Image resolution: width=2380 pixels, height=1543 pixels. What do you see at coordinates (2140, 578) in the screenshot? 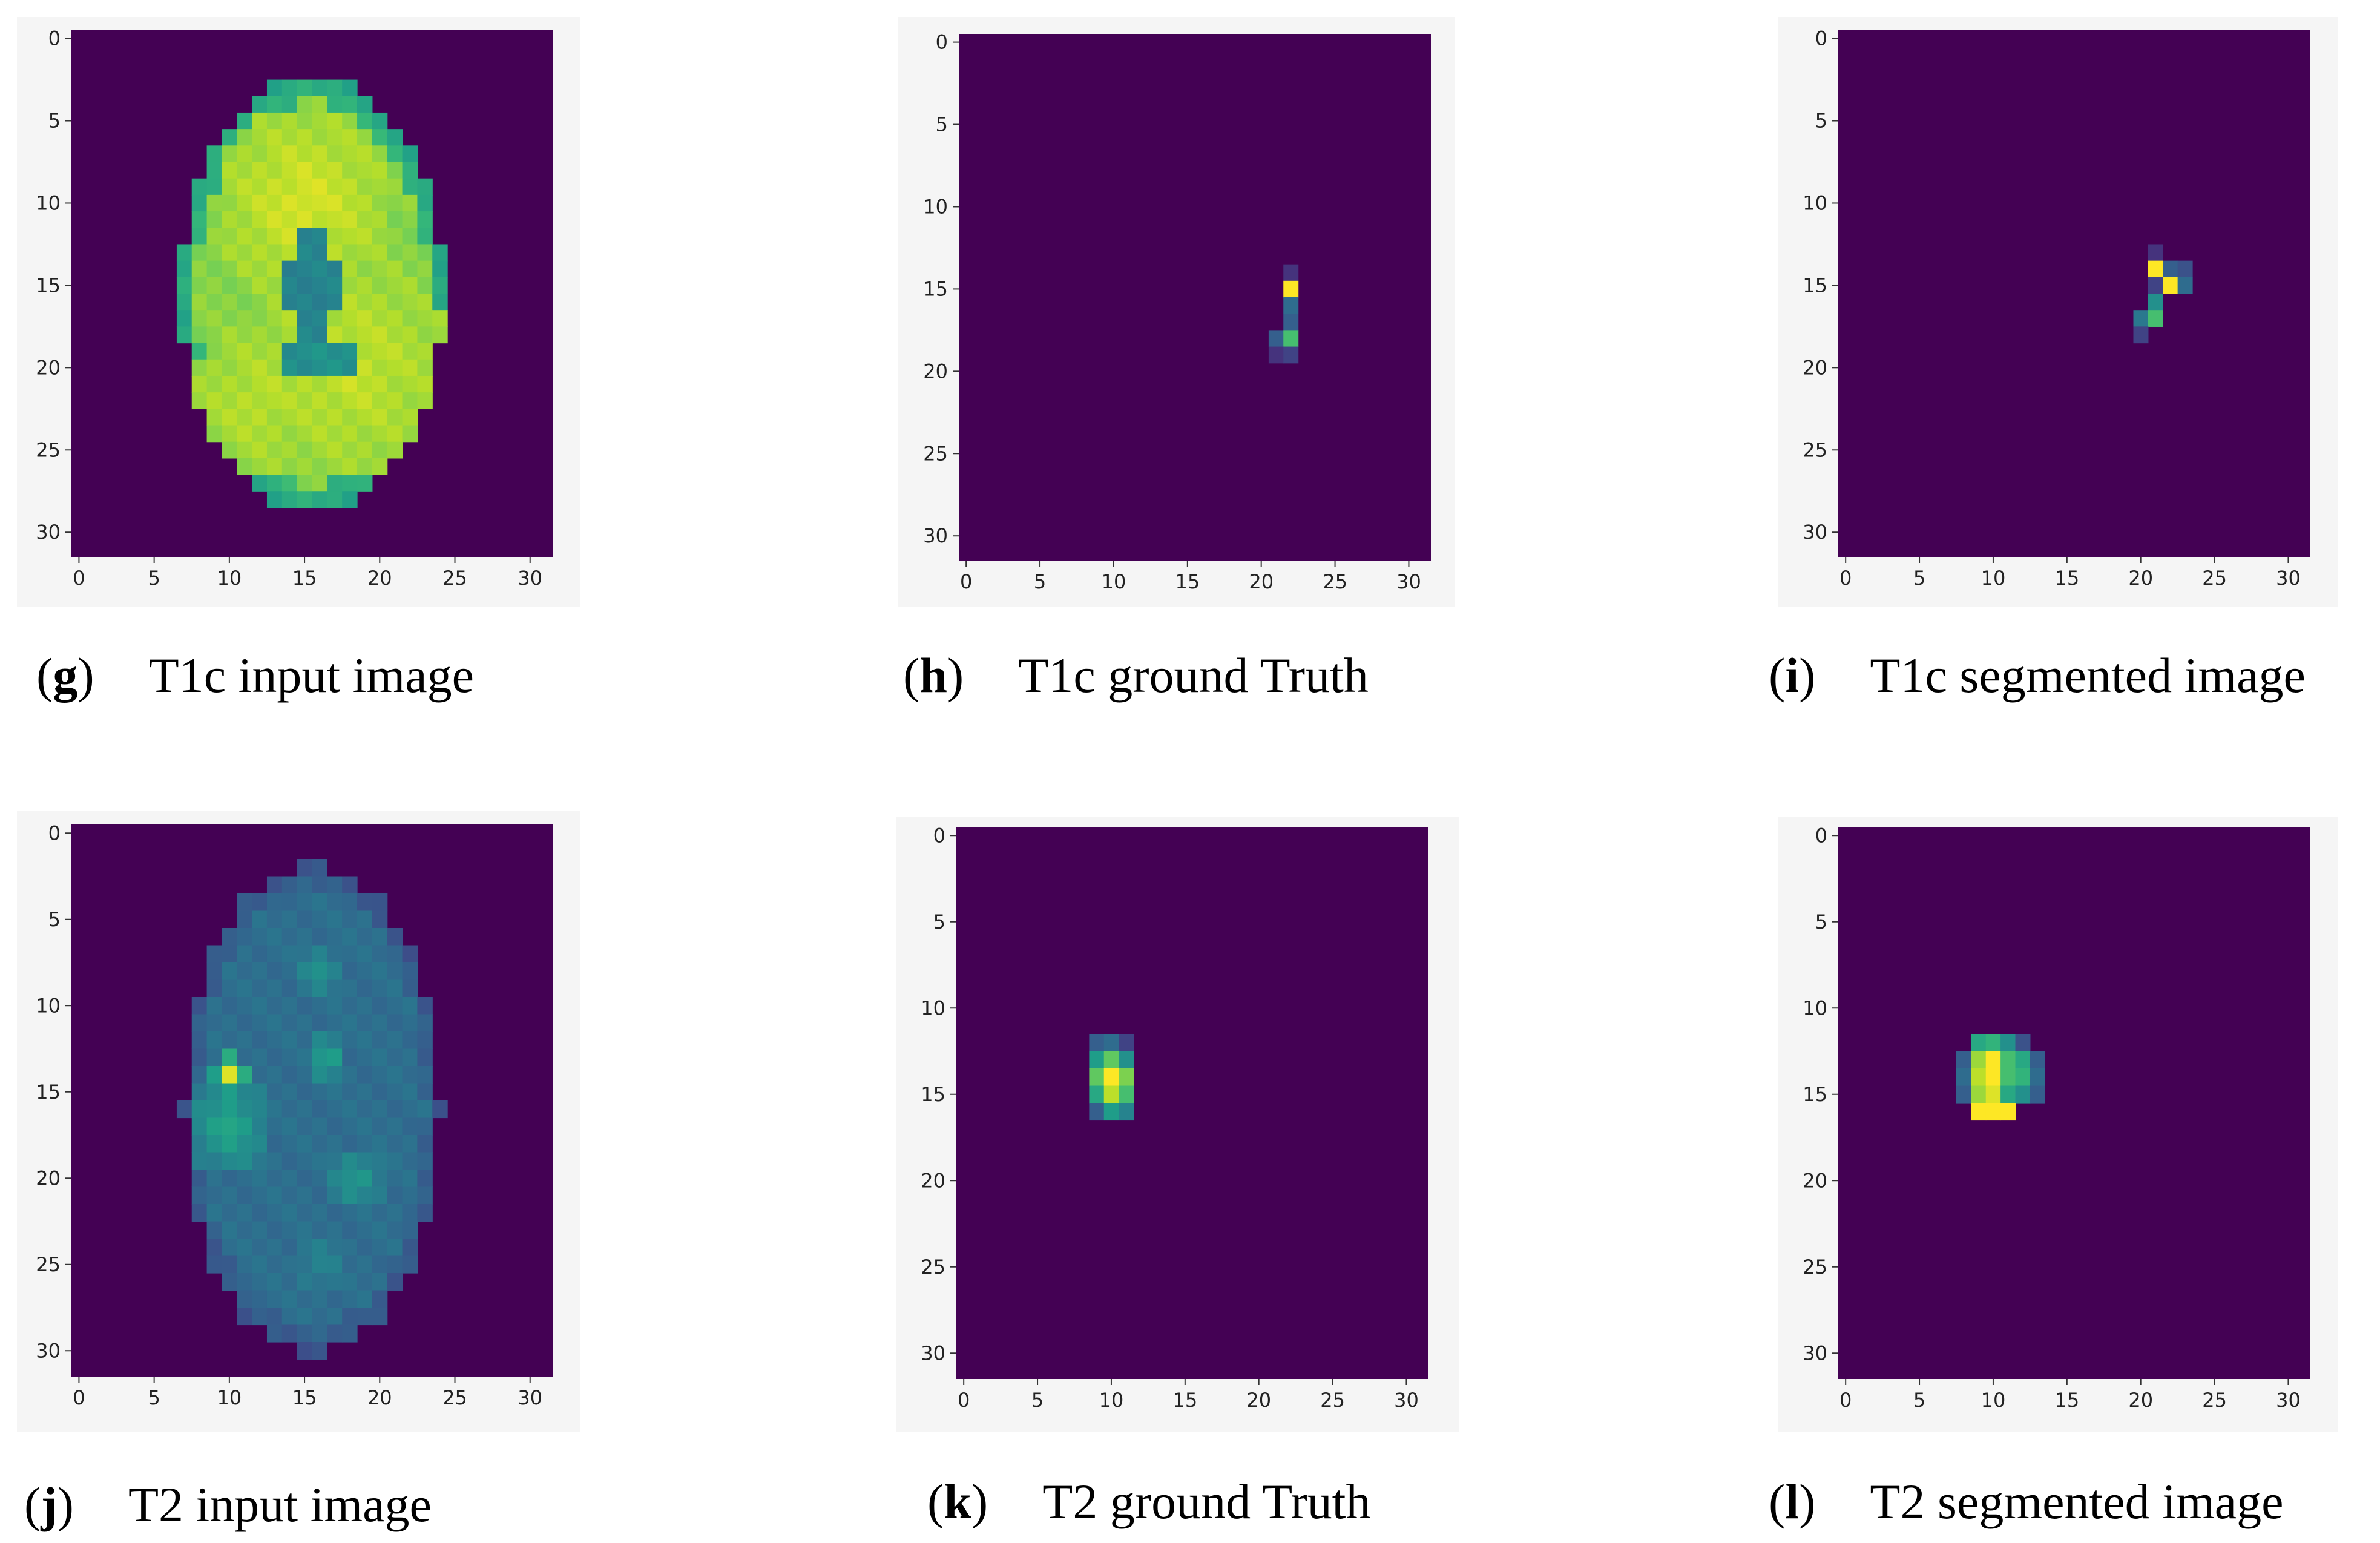
I see `x-tick-label: 20` at bounding box center [2140, 578].